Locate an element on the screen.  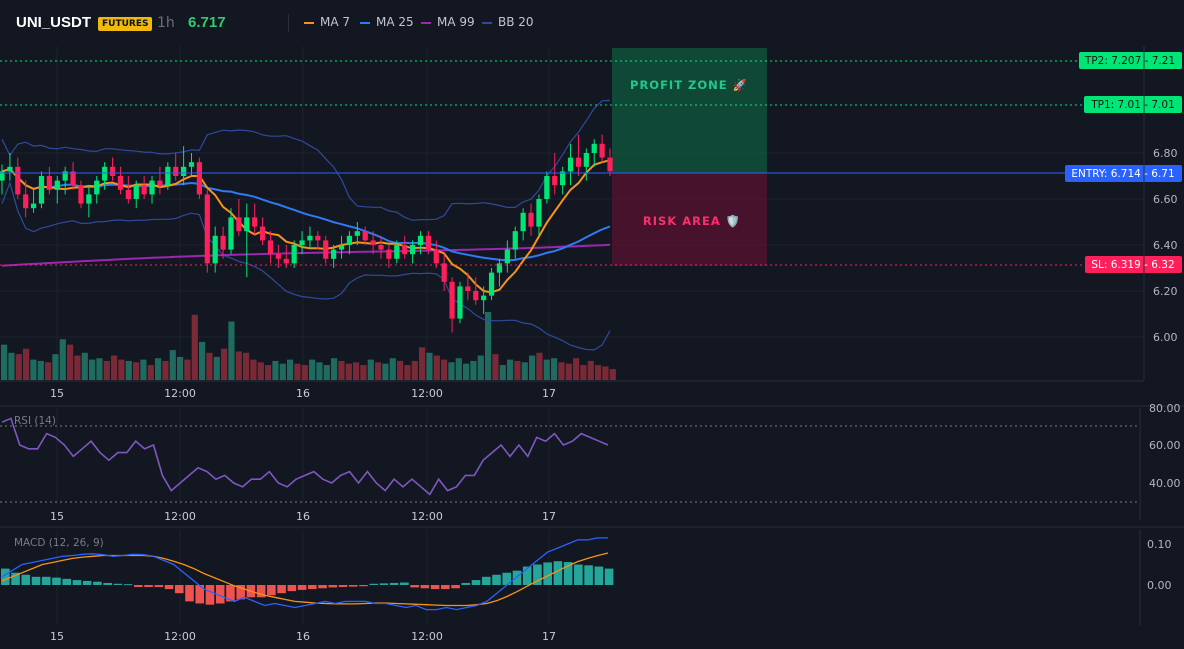
tp1-tag is located at coordinates (1133, 104).